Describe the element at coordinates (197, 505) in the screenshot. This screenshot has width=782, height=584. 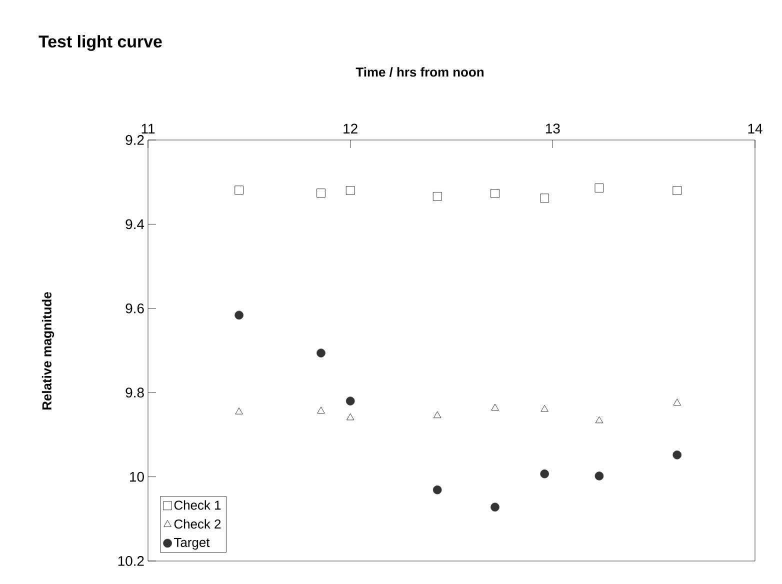
I see `legend-label: Check 1` at that location.